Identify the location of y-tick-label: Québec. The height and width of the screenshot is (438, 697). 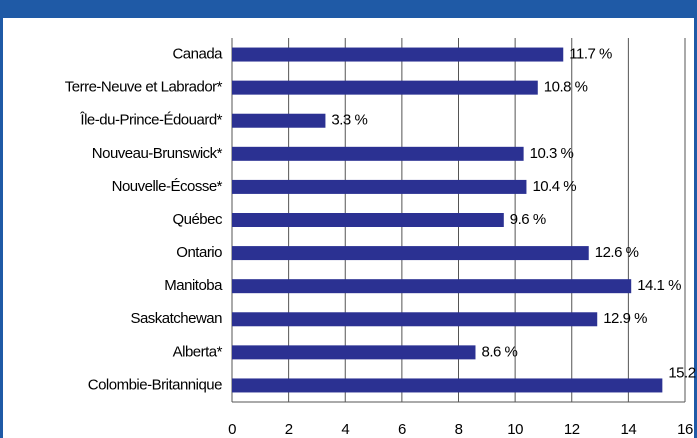
(197, 219).